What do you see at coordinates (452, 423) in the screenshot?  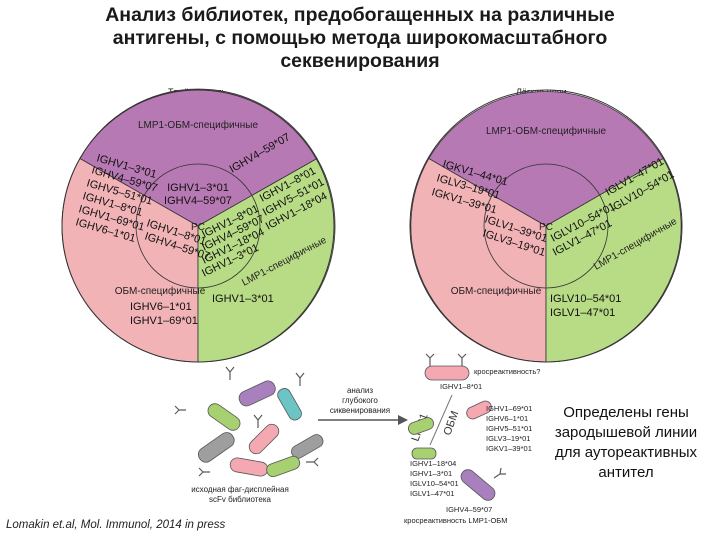 I see `obm-label: ОБМ` at bounding box center [452, 423].